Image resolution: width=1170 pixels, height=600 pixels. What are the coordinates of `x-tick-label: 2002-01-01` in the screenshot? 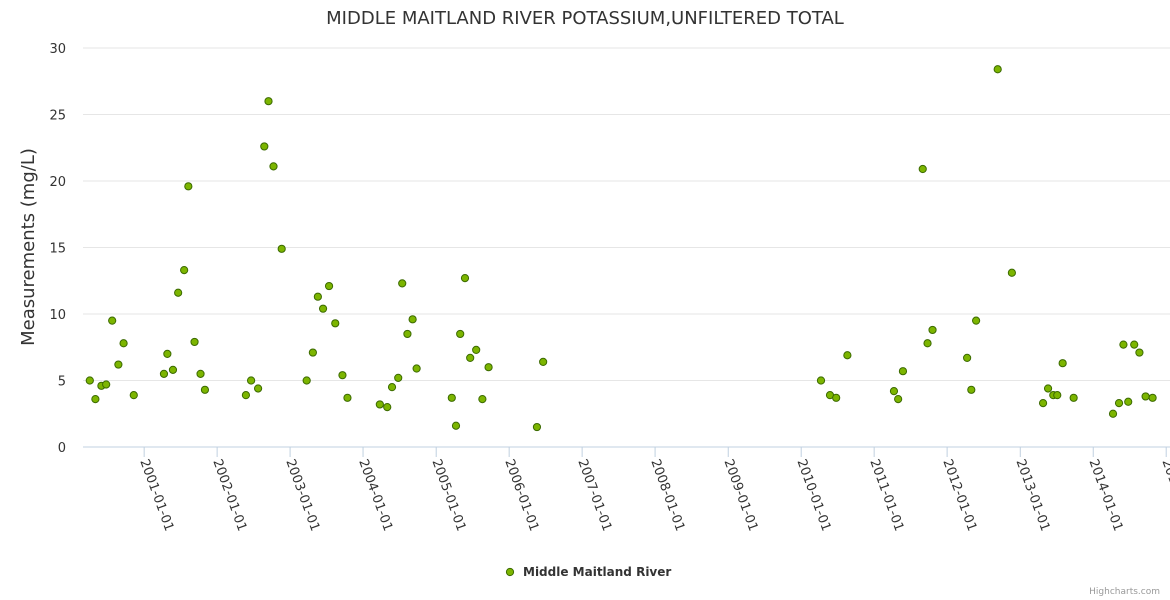 It's located at (229, 495).